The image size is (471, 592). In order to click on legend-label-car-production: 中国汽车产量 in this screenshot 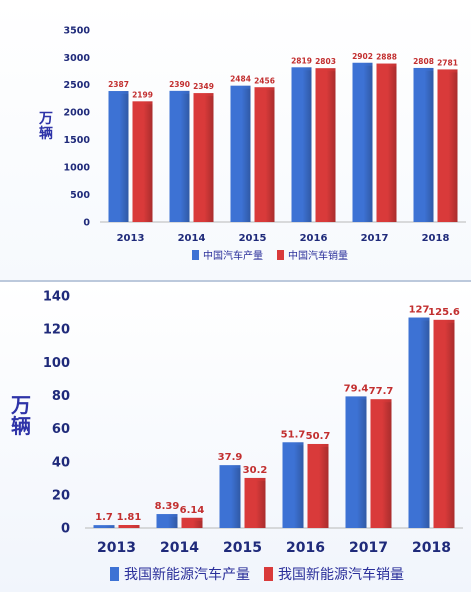, I will do `click(233, 256)`.